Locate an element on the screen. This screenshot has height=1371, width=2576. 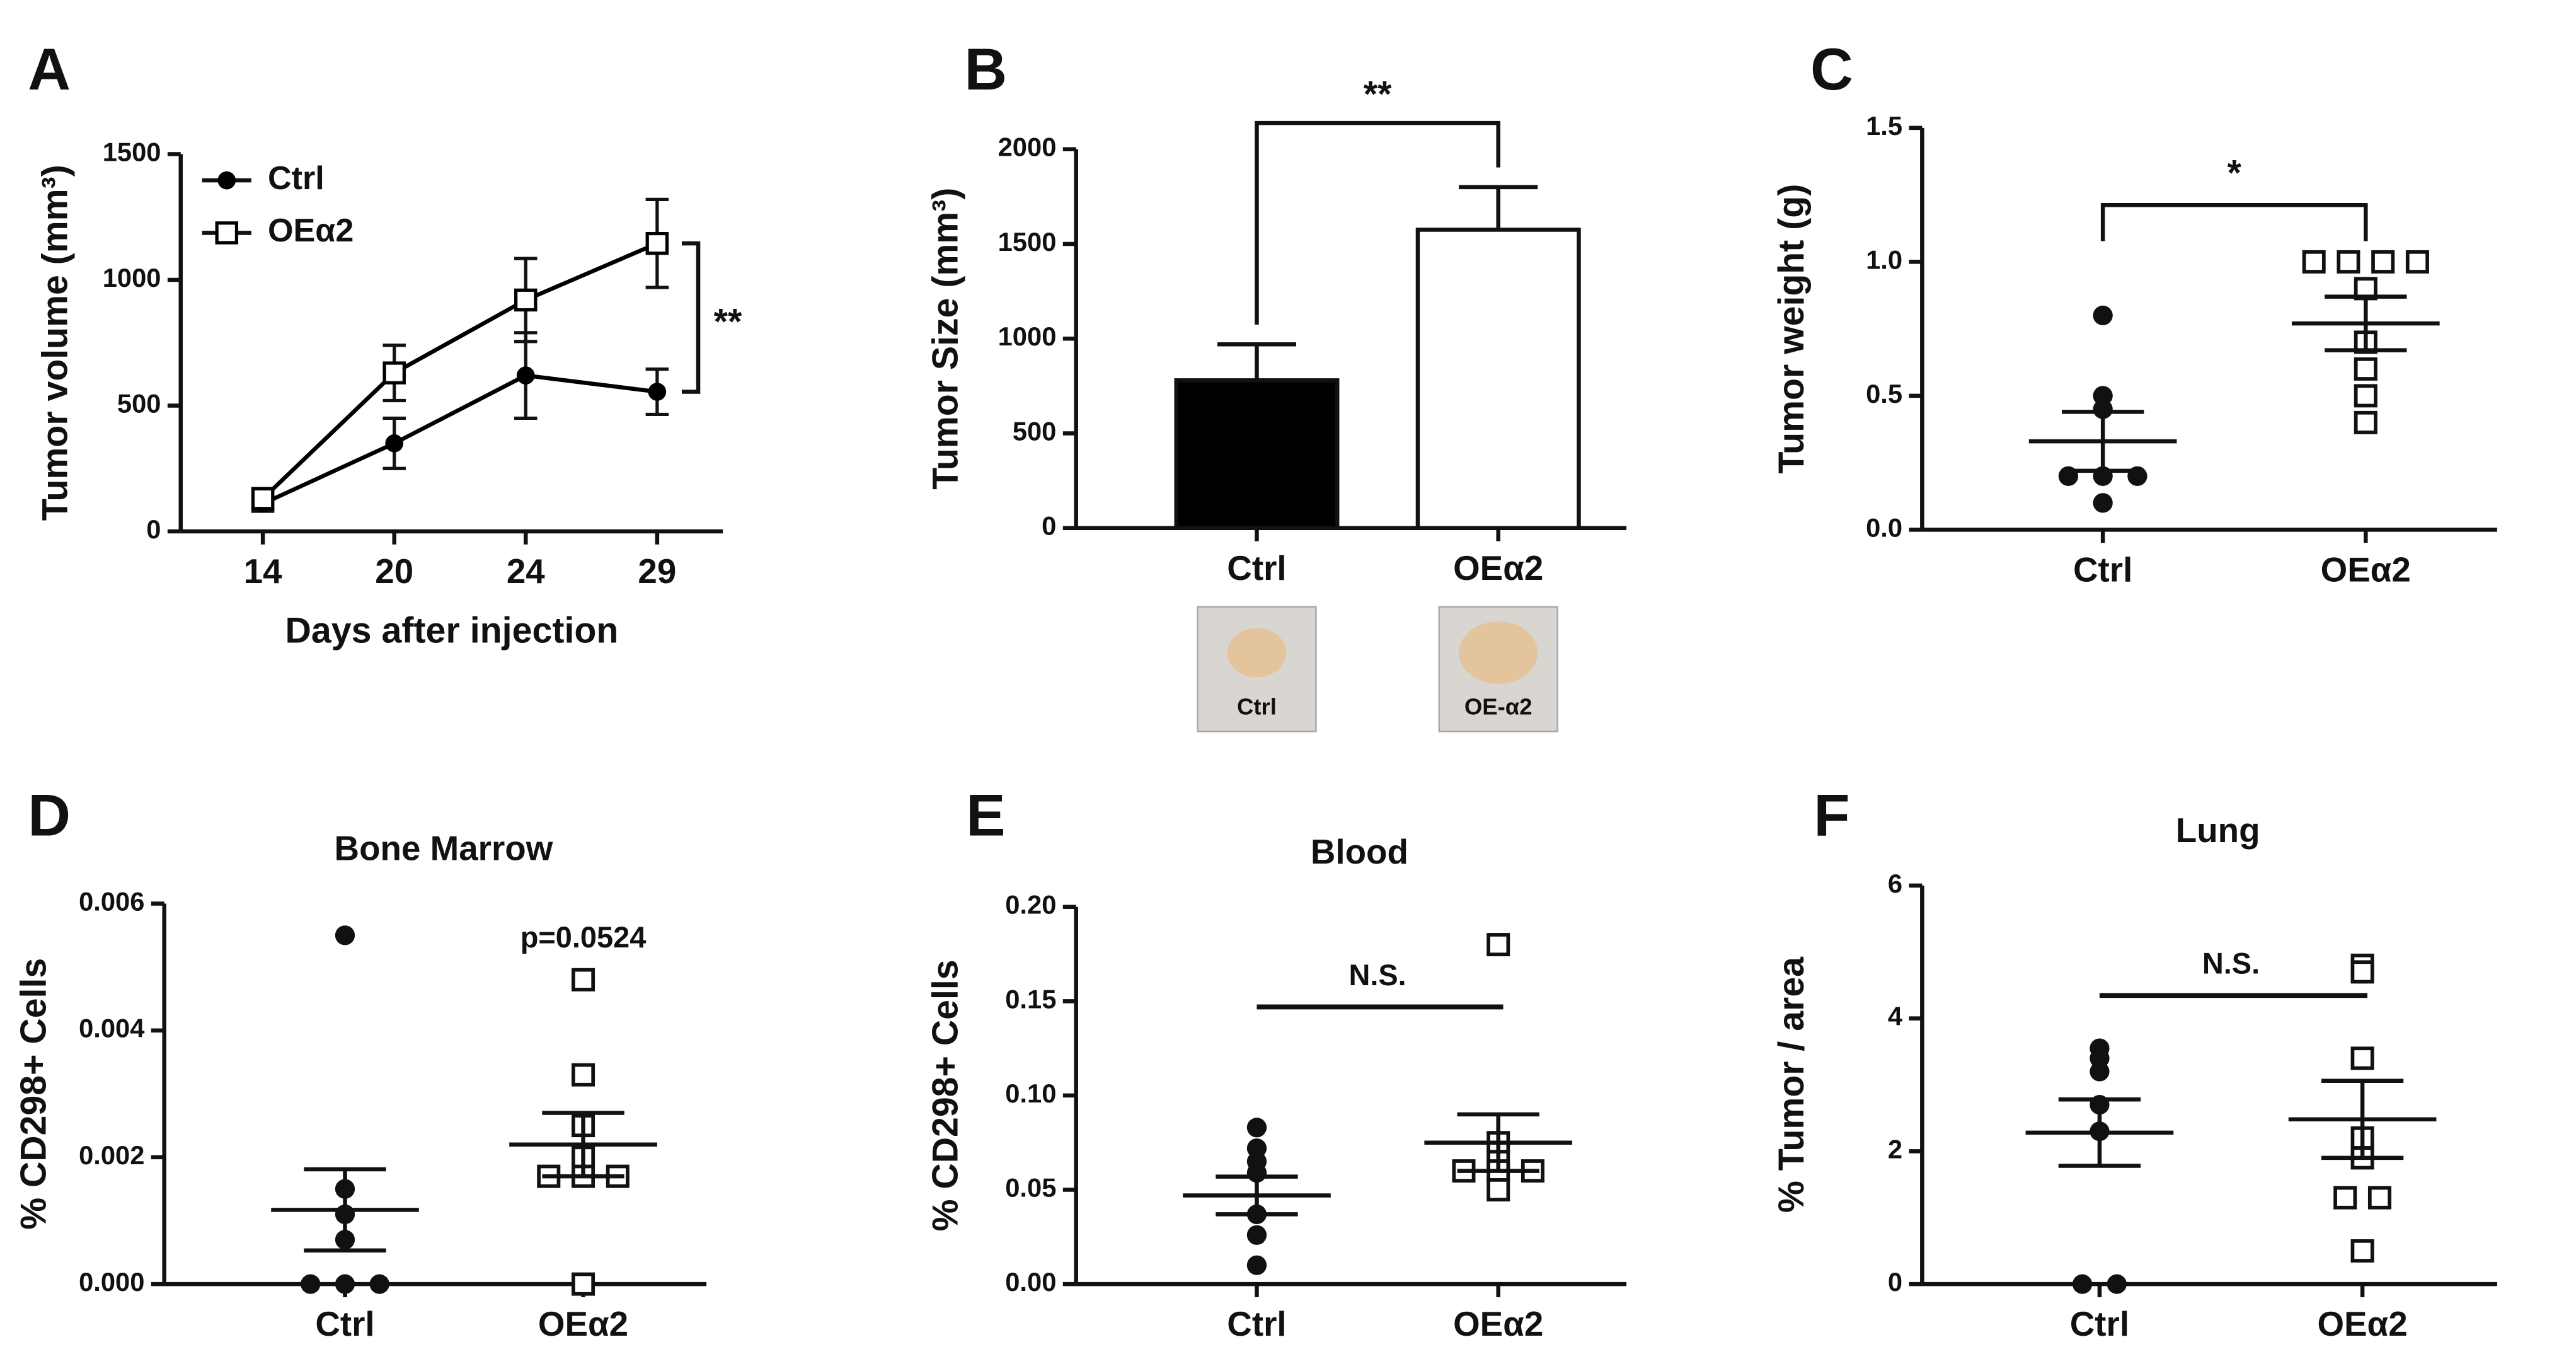
y-tick-label: 2000 is located at coordinates (1027, 147).